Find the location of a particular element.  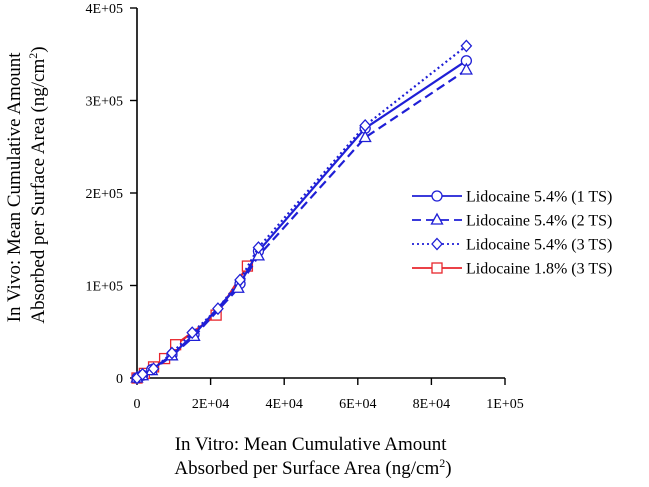

y-tick-label: 3E+05 is located at coordinates (104, 102).